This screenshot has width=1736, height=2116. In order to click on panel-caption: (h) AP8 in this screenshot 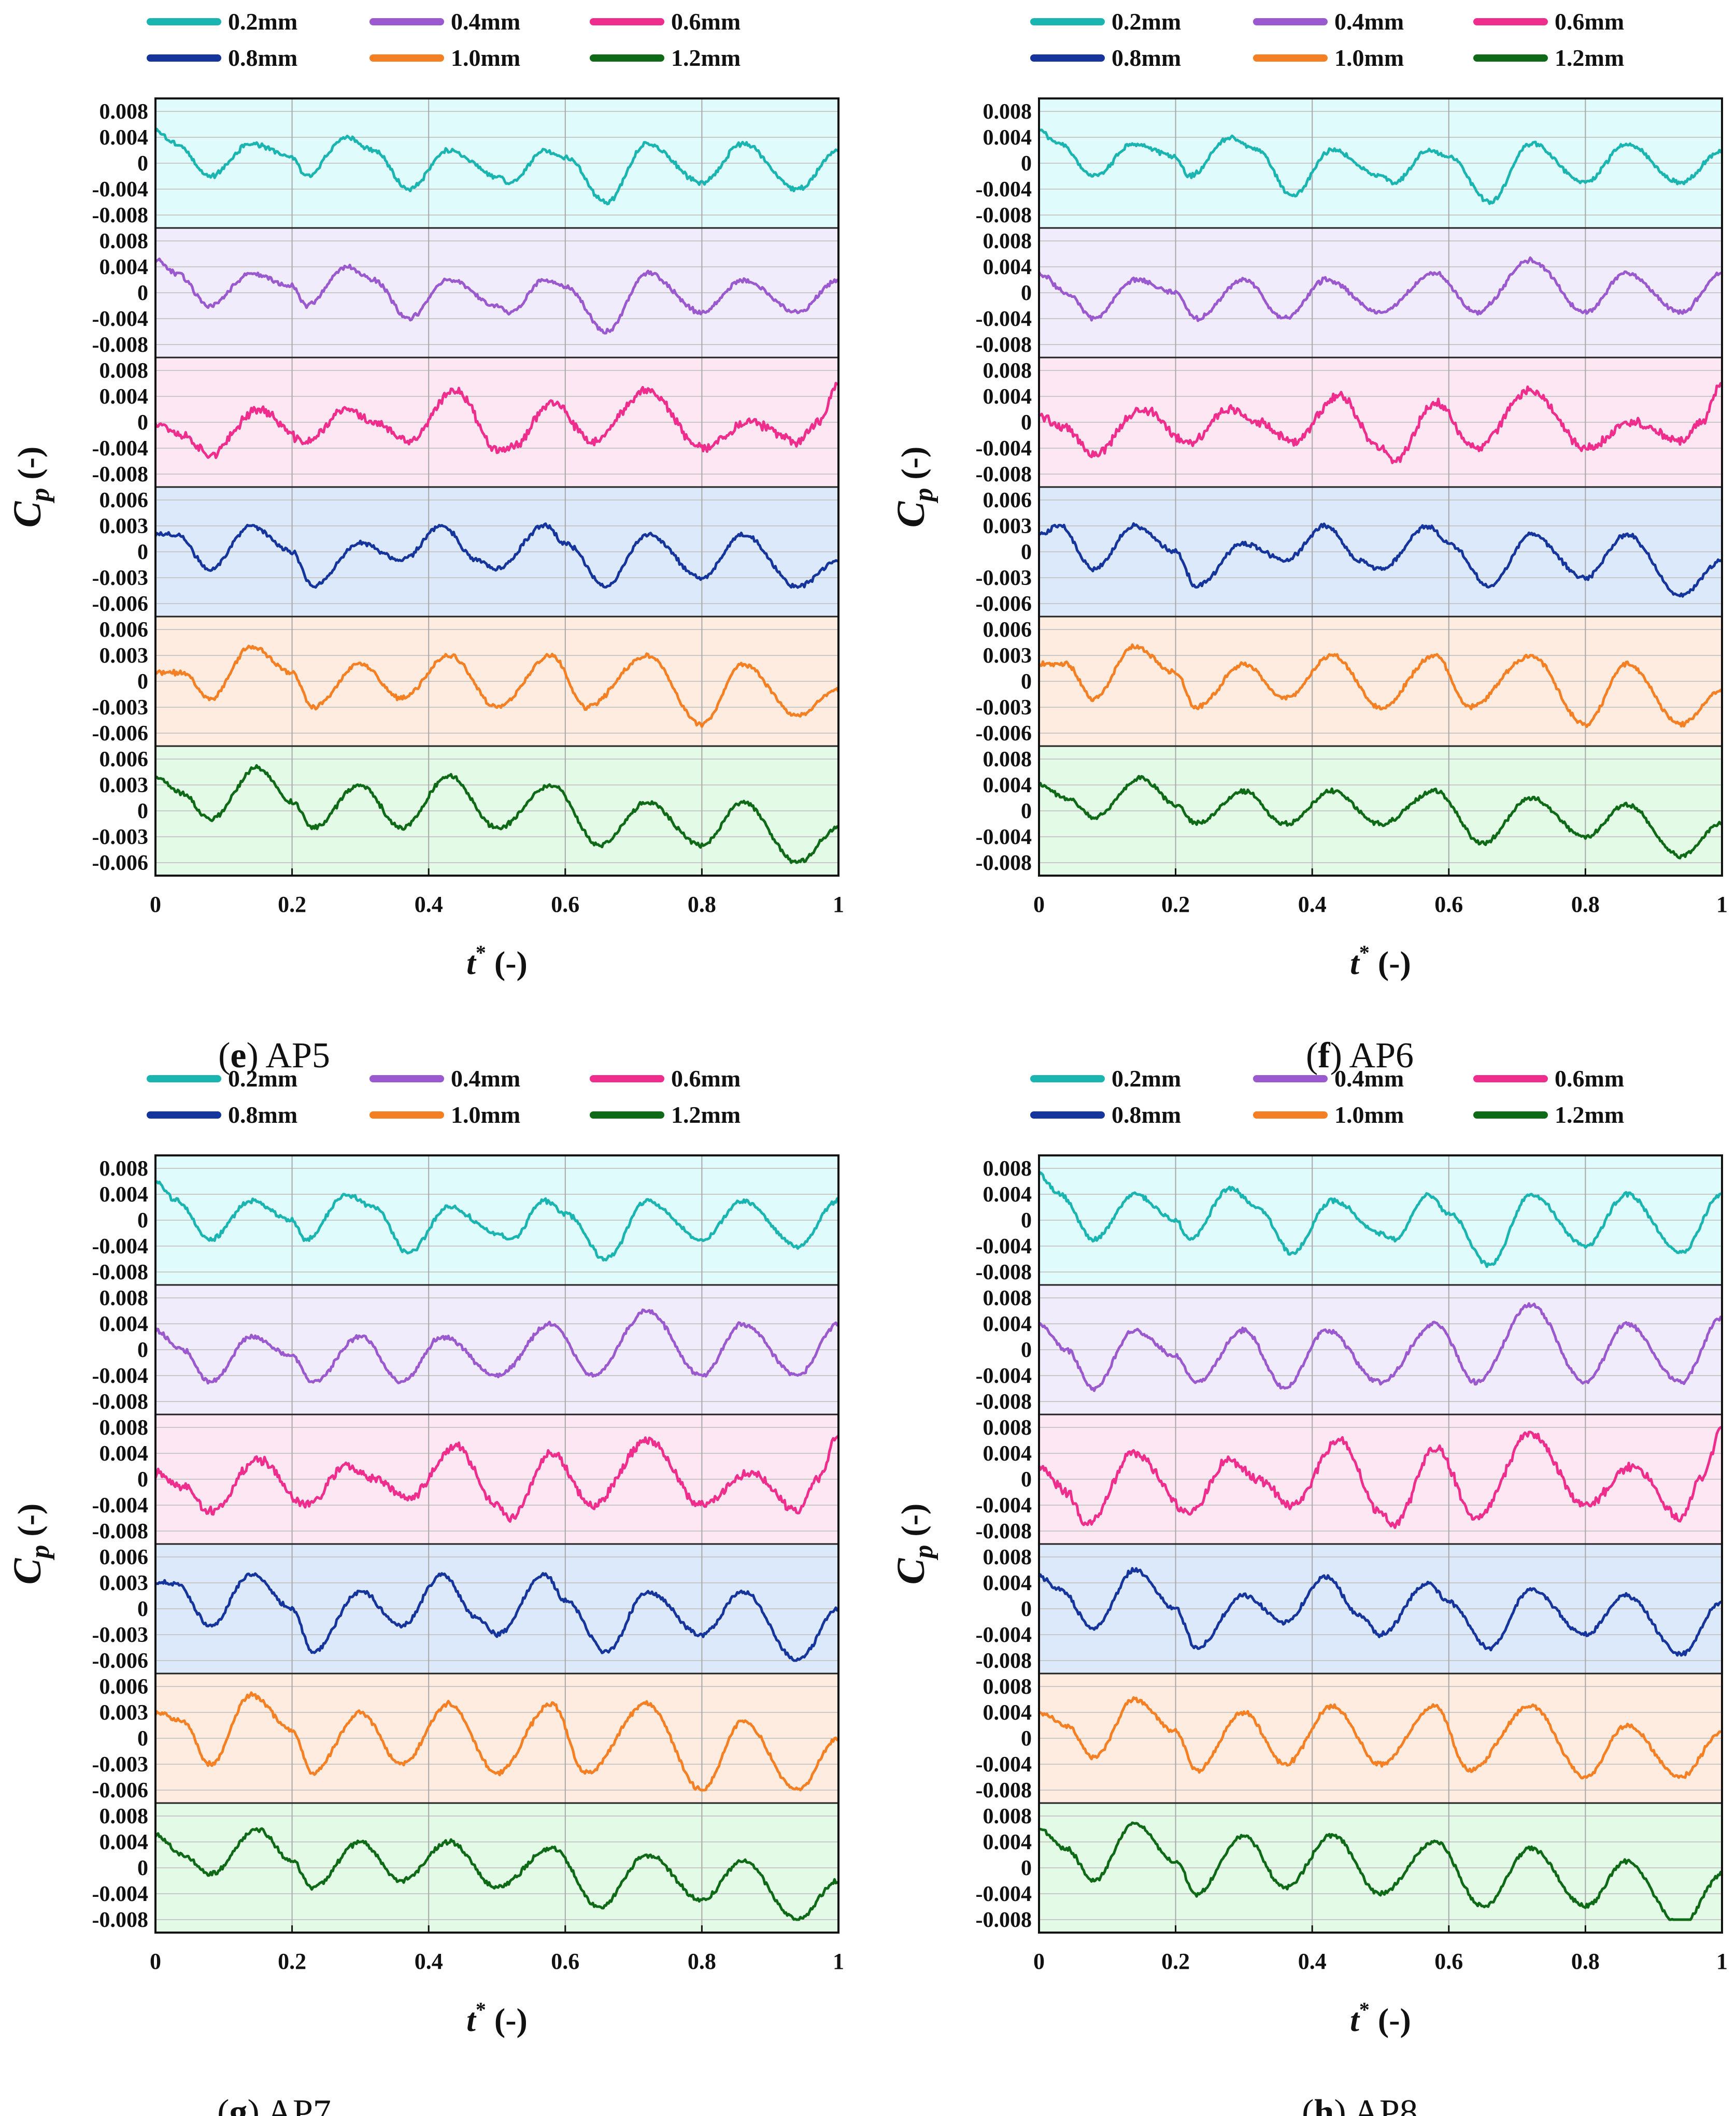, I will do `click(1360, 2104)`.